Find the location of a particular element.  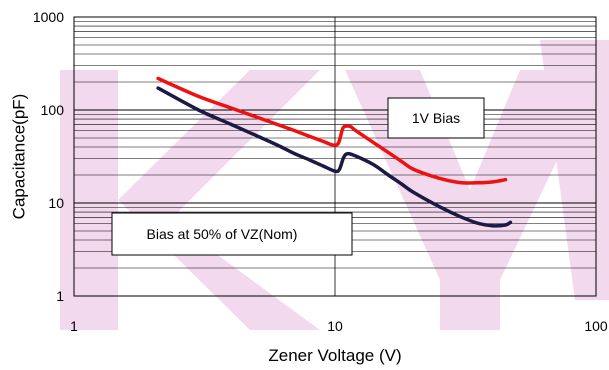

annotation-50pct-bias: Bias at 50% of VZ(Nom) is located at coordinates (222, 234).